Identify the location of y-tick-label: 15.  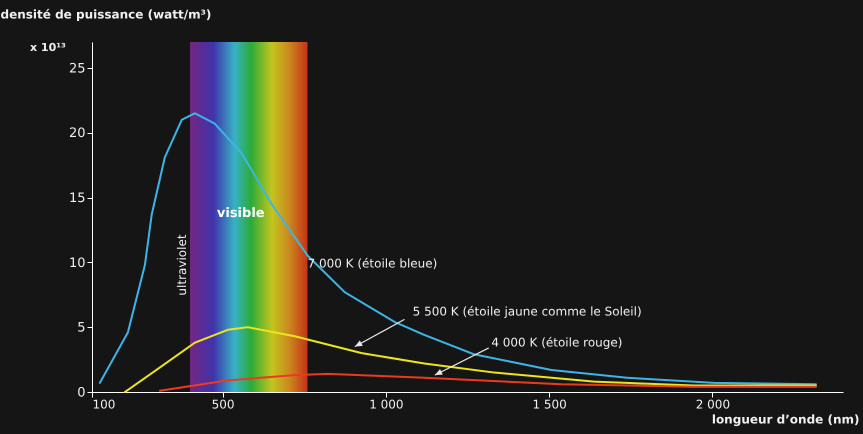
(77, 198).